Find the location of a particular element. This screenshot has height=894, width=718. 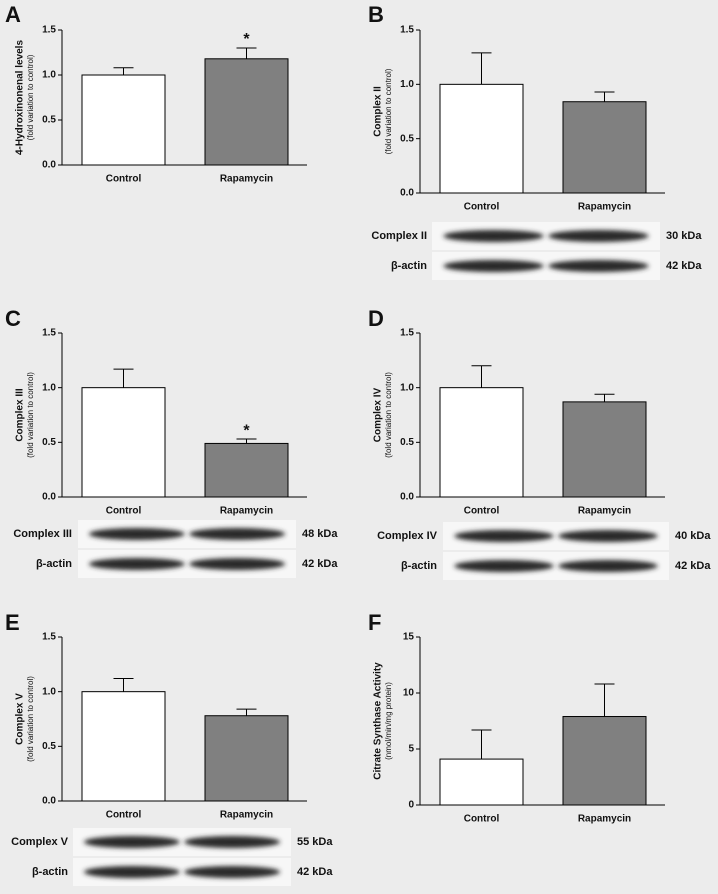

y-tick-label: 5 is located at coordinates (411, 749).